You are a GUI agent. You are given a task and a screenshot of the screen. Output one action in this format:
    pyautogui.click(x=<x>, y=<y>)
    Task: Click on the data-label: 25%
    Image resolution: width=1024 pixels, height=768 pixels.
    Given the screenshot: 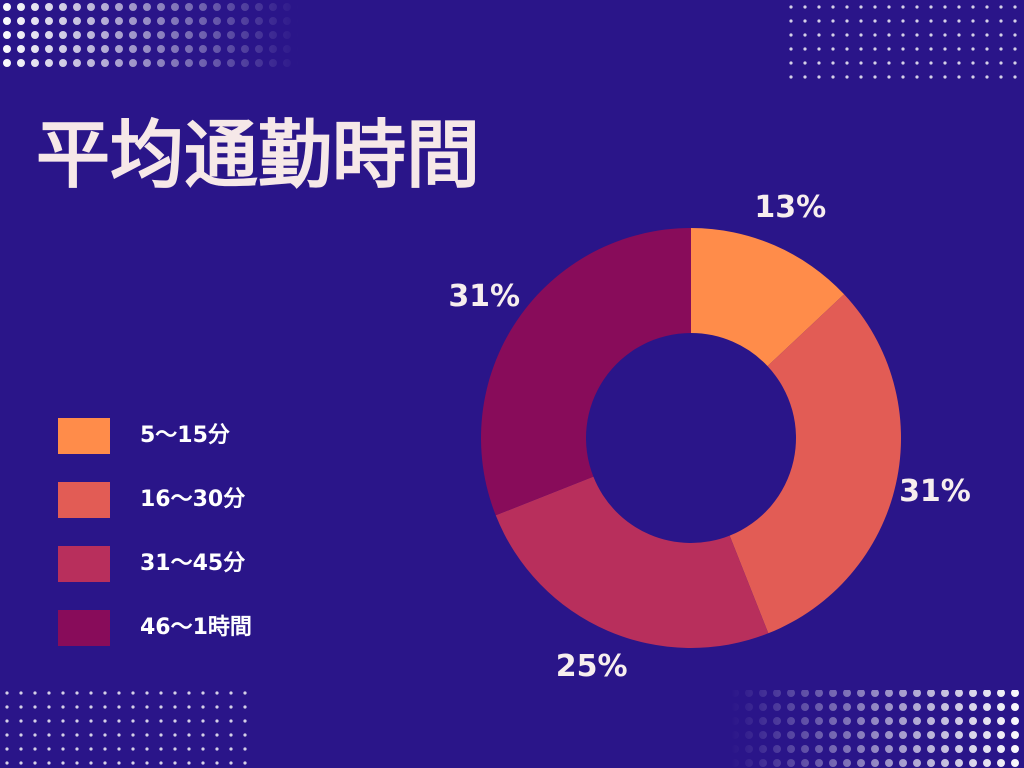 What is the action you would take?
    pyautogui.click(x=592, y=666)
    